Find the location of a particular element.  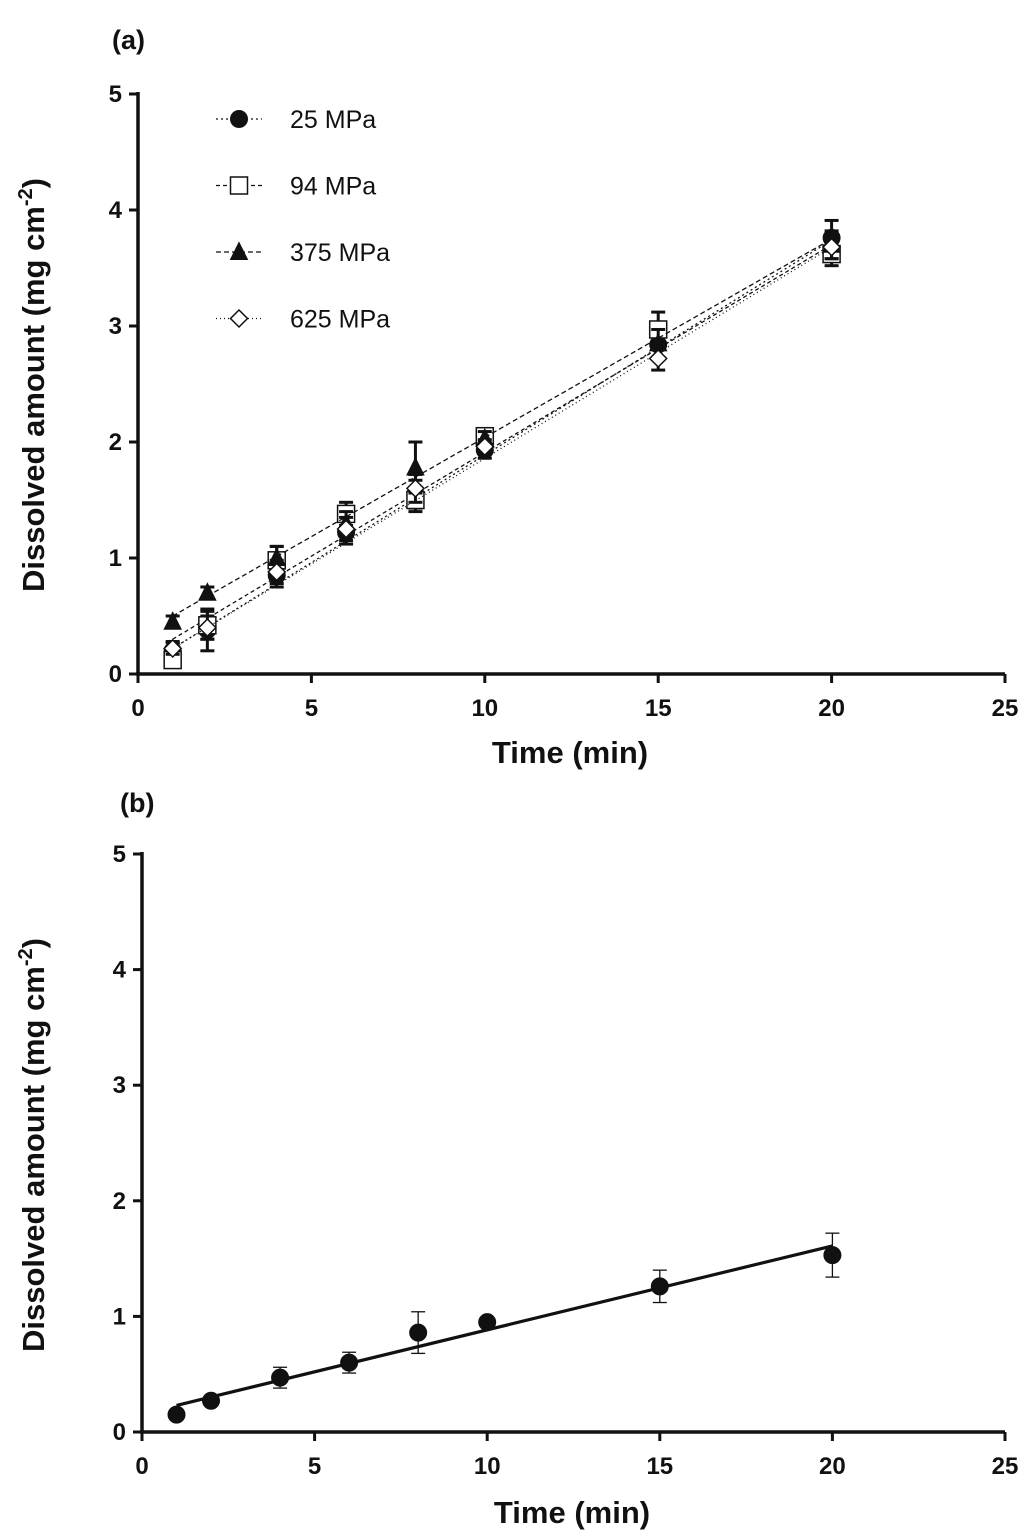

panel-b-x-tick-label-20: 20 is located at coordinates (832, 1466).